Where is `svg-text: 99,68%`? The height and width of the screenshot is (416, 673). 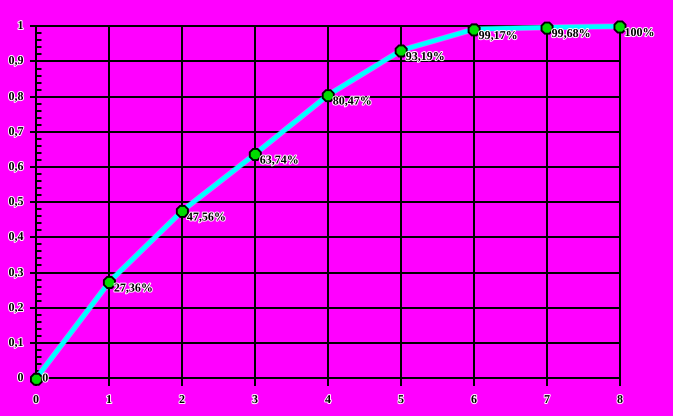 svg-text: 99,68% is located at coordinates (571, 33).